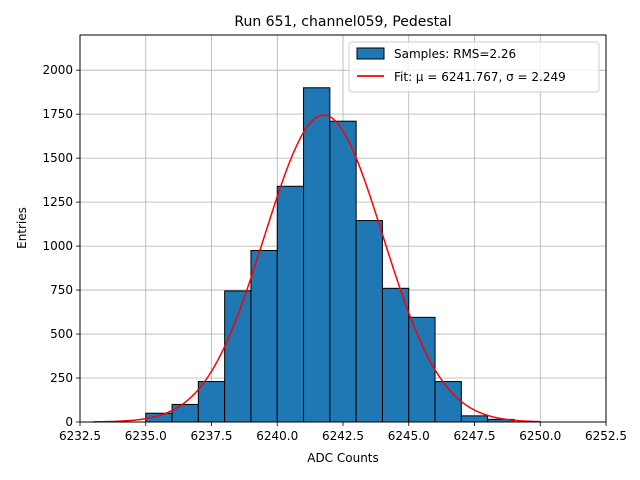 Image resolution: width=640 pixels, height=480 pixels. I want to click on x-tick-label: 6245.0, so click(409, 436).